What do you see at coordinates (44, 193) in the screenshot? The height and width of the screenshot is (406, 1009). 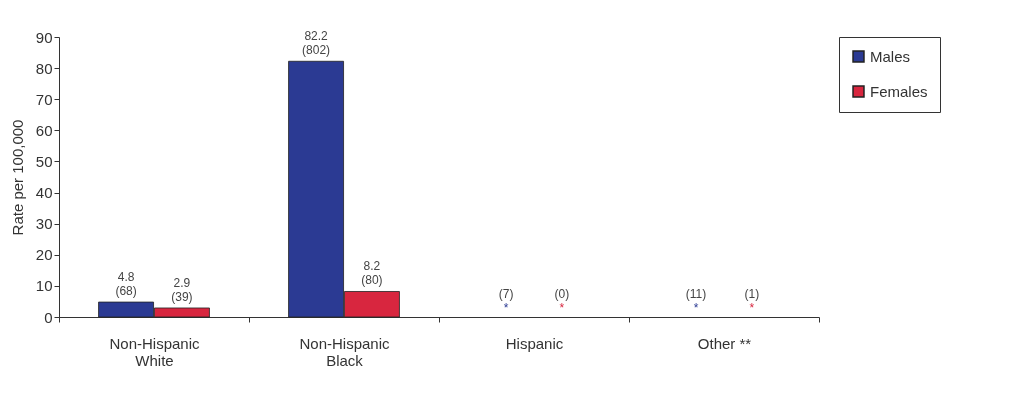 I see `y-tick-label: 40` at bounding box center [44, 193].